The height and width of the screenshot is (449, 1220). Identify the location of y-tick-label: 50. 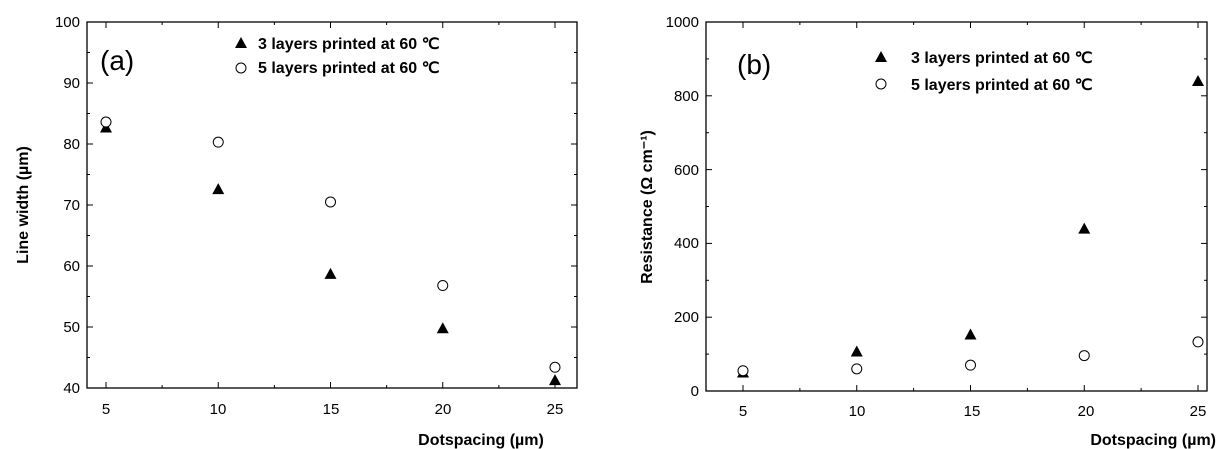
(71, 327).